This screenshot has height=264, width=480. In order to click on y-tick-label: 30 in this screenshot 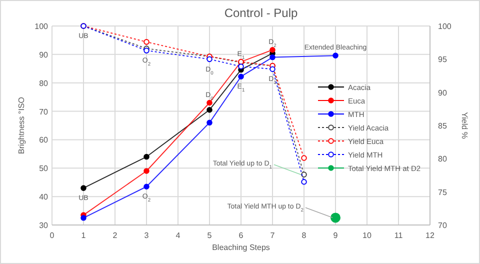, I will do `click(44, 225)`.